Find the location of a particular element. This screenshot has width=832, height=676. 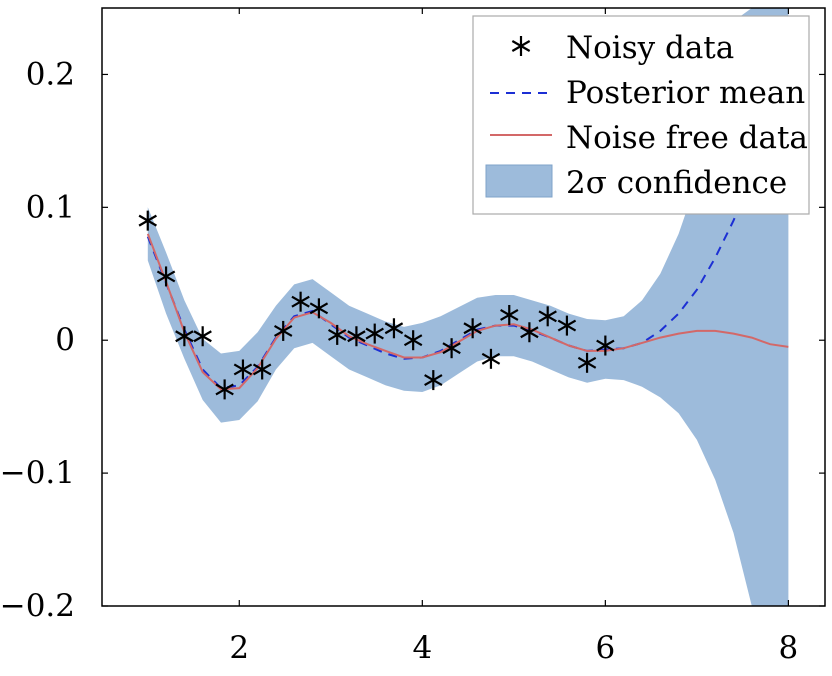

x-tick-label: 2 is located at coordinates (239, 648).